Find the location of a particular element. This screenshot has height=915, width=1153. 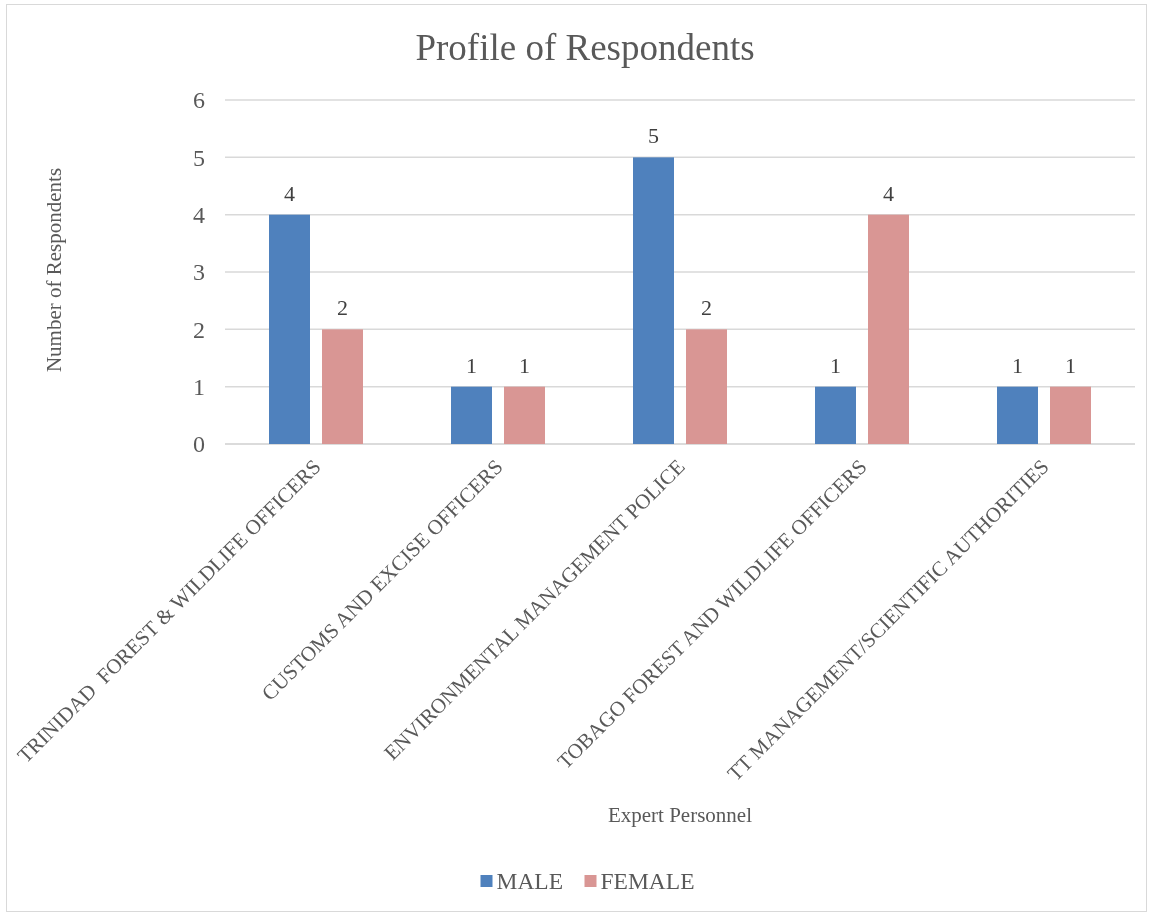

legend-label: MALE is located at coordinates (530, 881).